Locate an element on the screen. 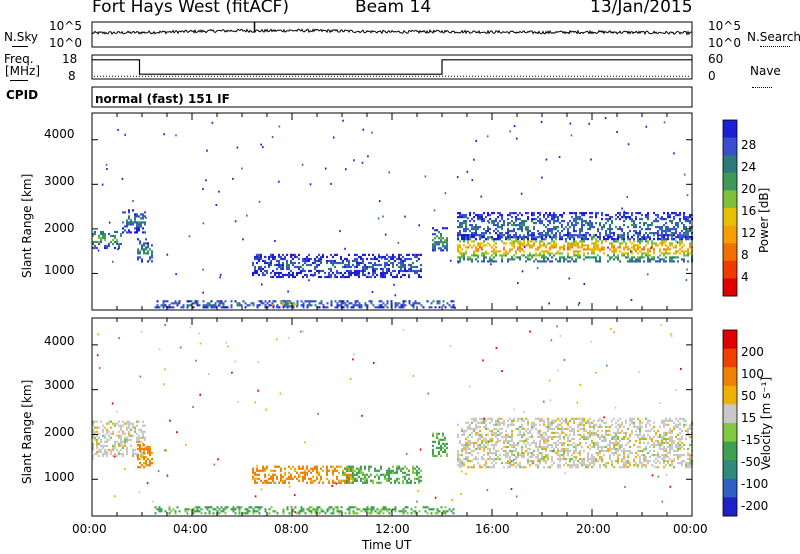  nave-right-tick-bottom: 0 is located at coordinates (712, 76).